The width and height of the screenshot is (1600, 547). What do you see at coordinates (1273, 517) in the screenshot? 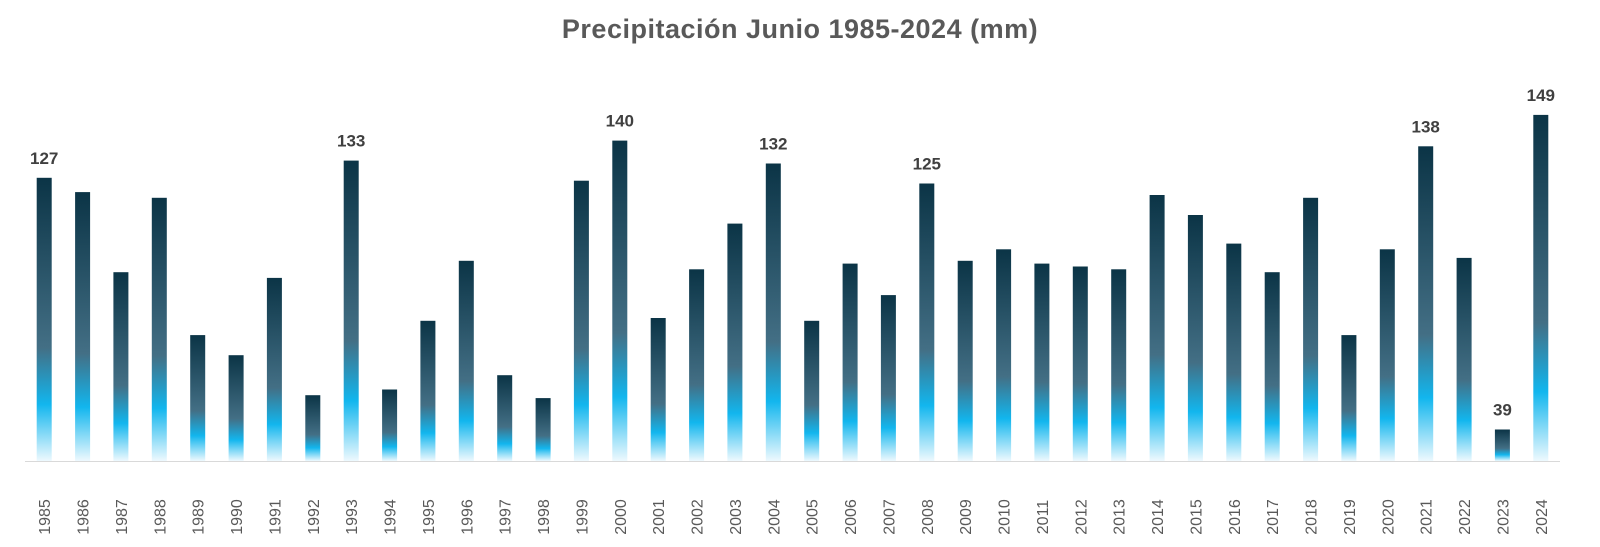
I see `x-tick-label: 2017` at bounding box center [1273, 517].